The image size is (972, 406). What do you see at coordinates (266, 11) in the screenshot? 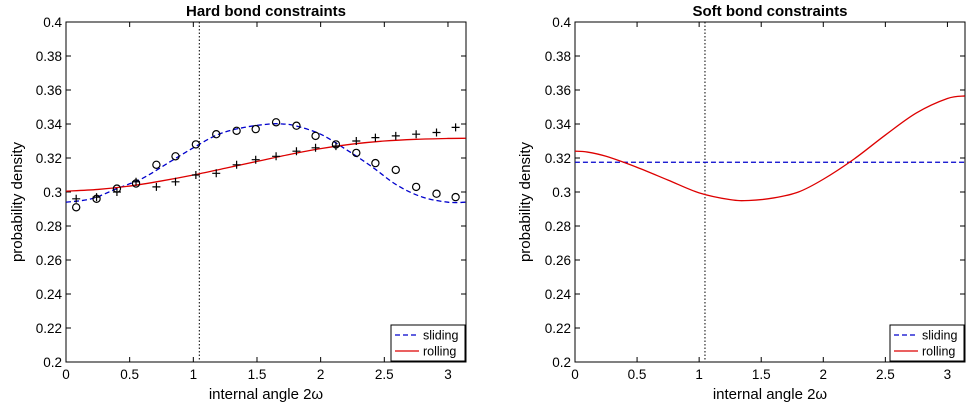
I see `hard-bond-title: Hard bond constraints` at bounding box center [266, 11].